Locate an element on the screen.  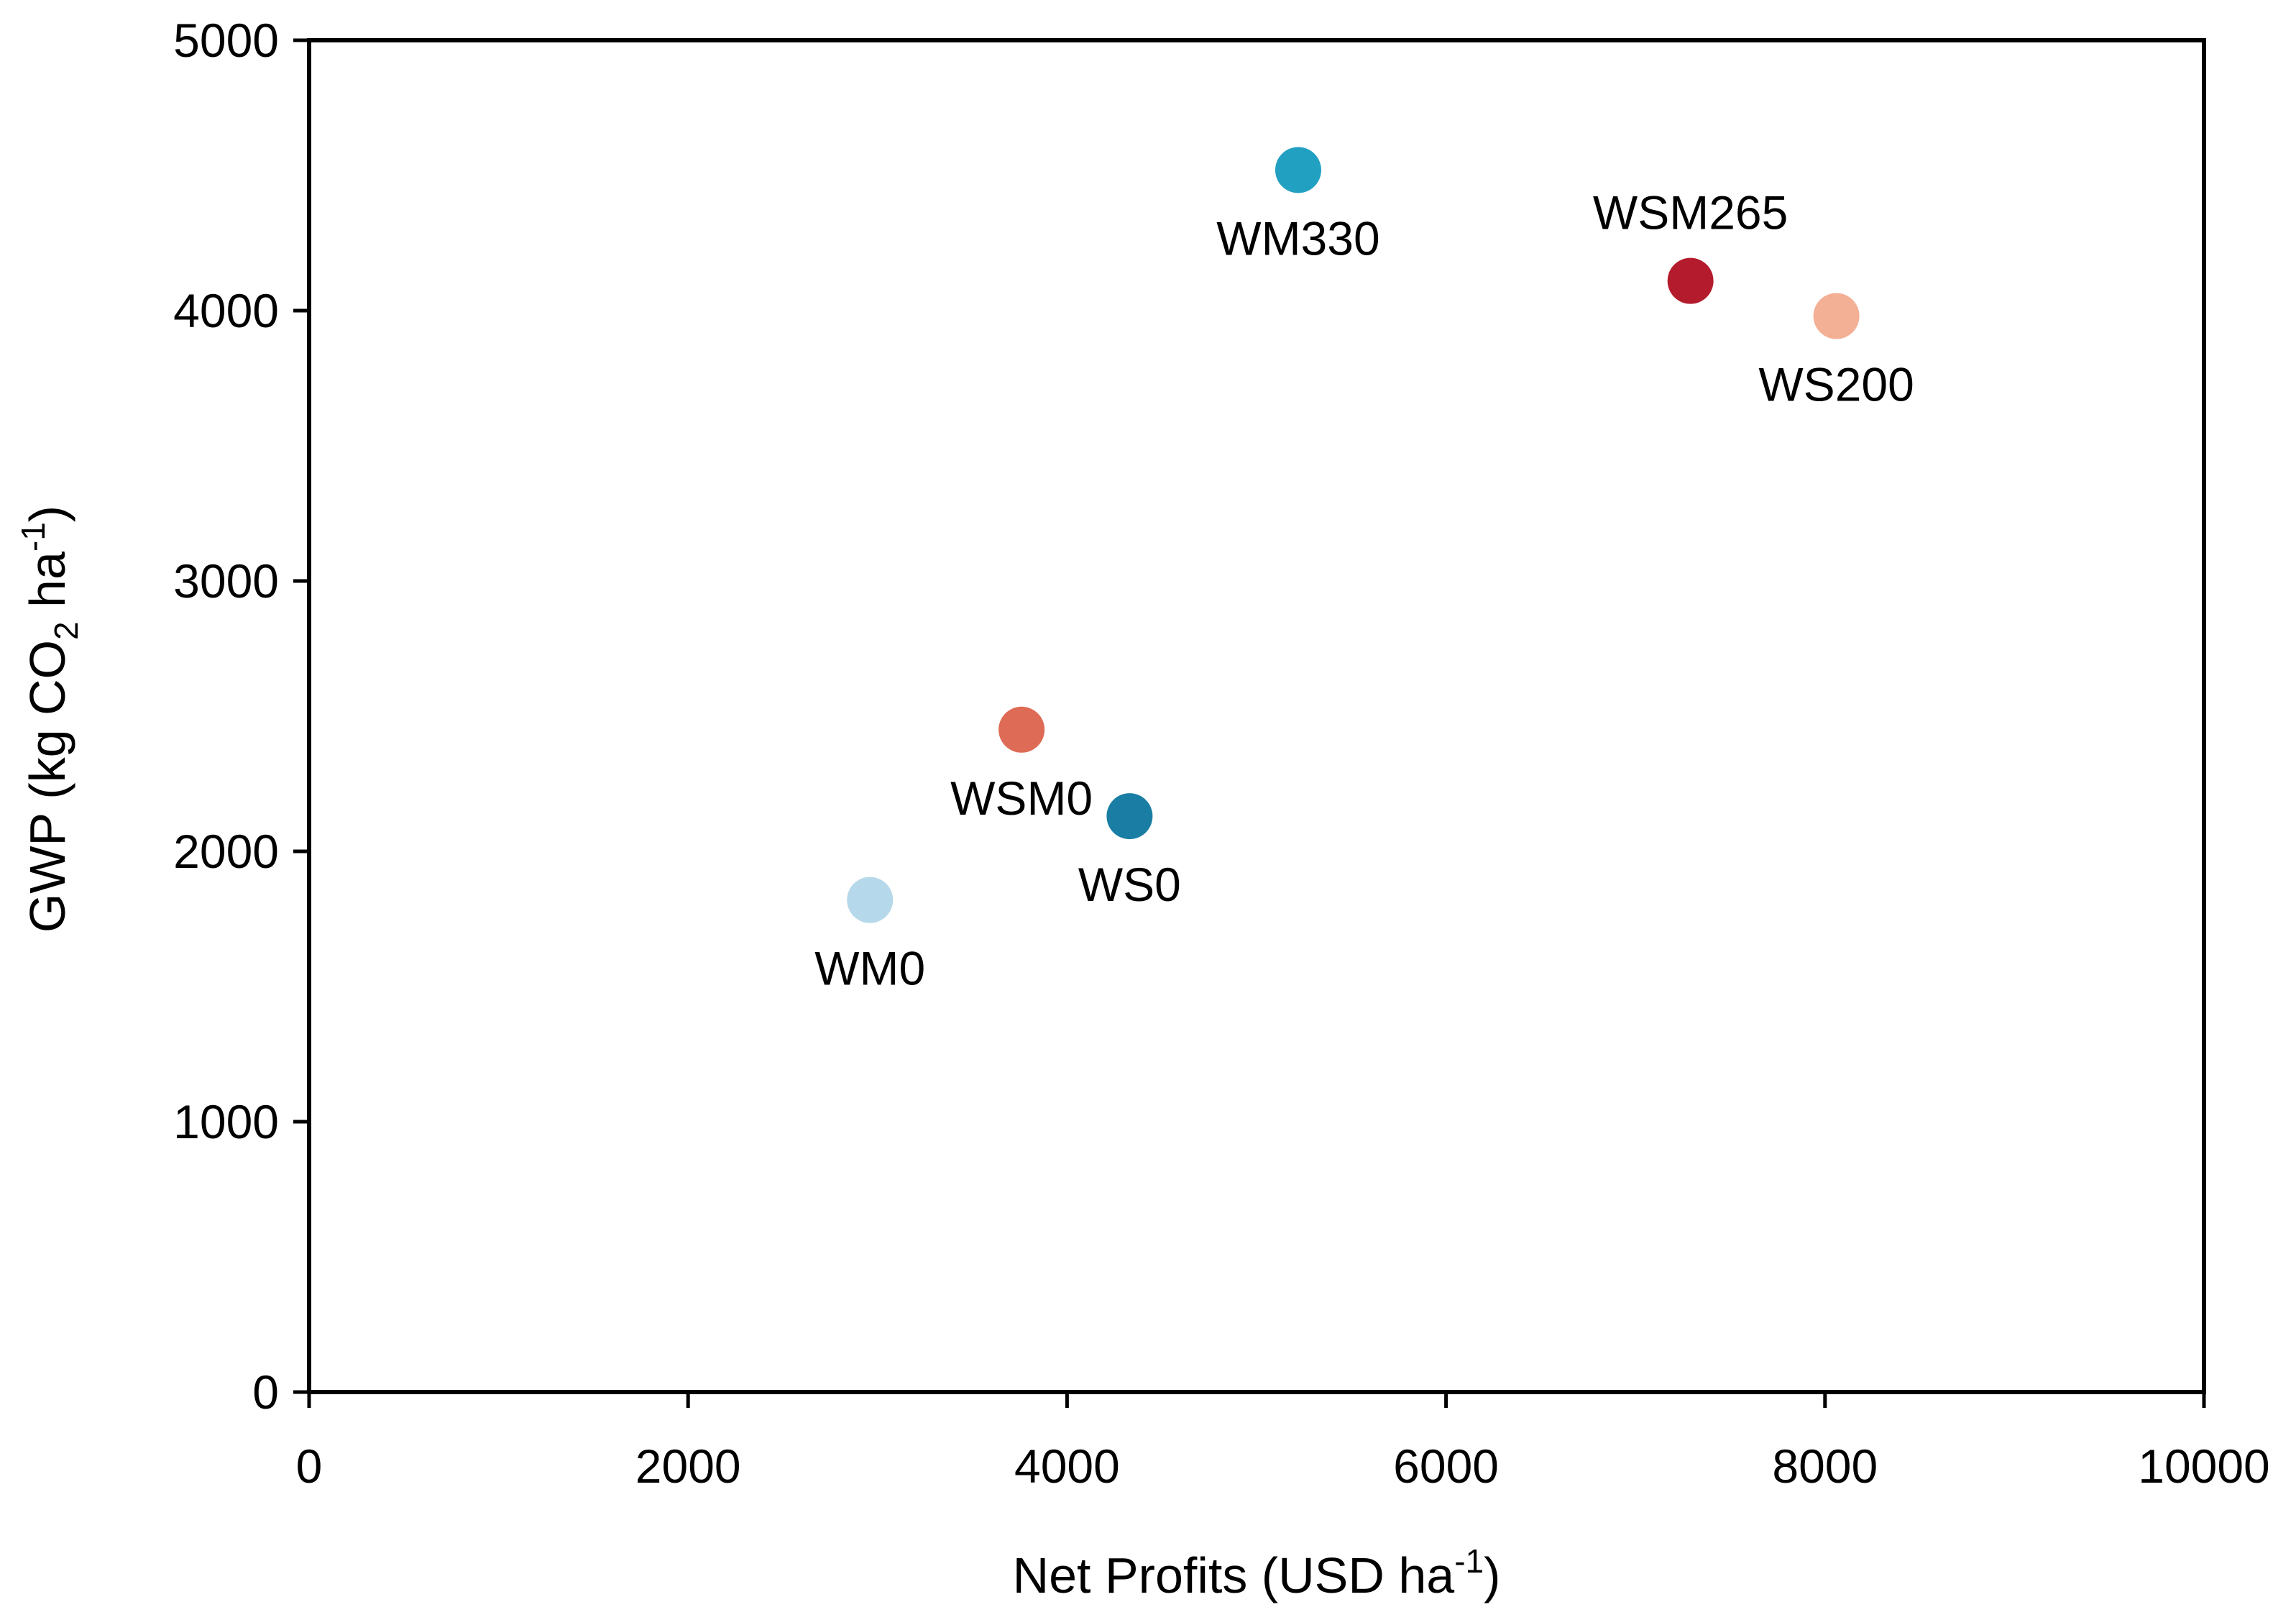
y-tick-label: 5000 is located at coordinates (226, 40).